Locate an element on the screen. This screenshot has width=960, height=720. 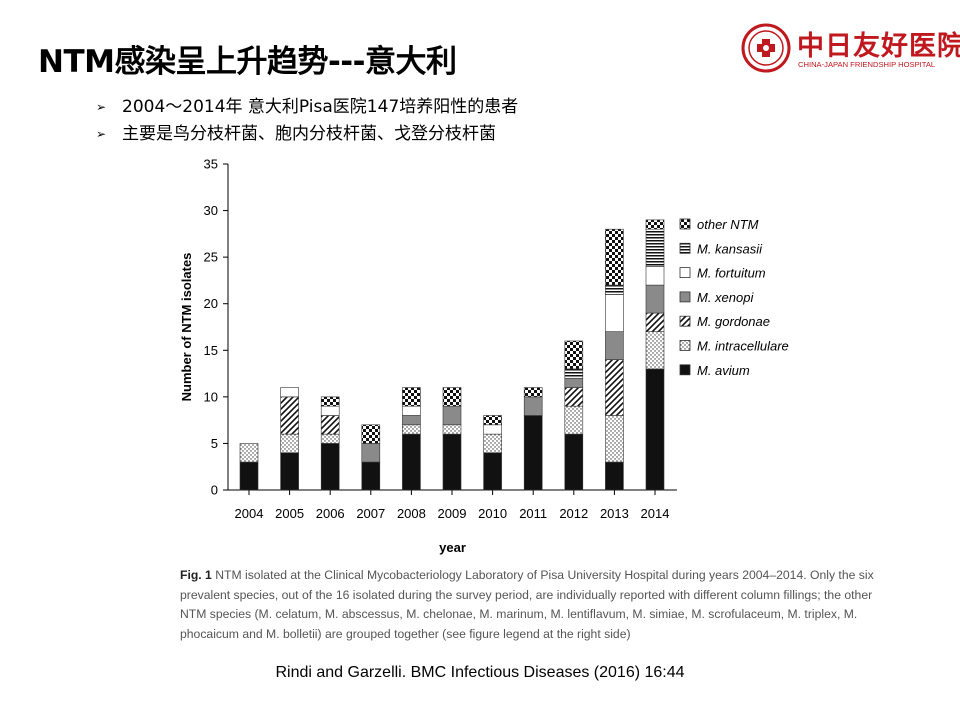
y-tick-label: 10 is located at coordinates (211, 396).